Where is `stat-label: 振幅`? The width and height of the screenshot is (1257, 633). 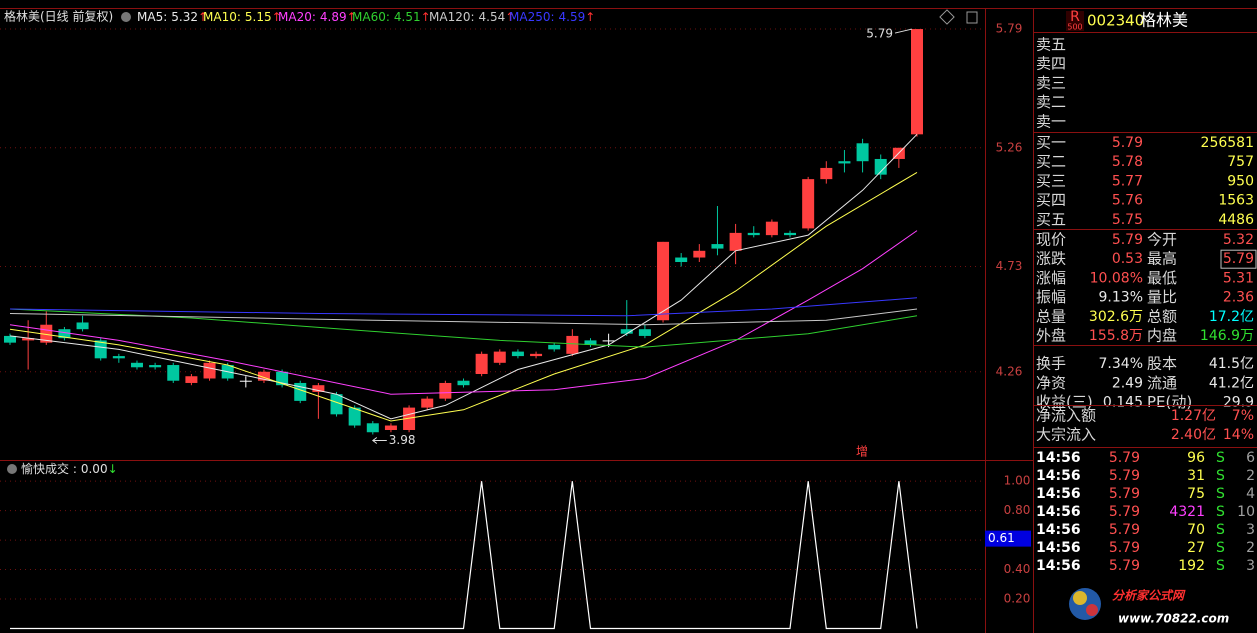 stat-label: 振幅 is located at coordinates (1051, 297).